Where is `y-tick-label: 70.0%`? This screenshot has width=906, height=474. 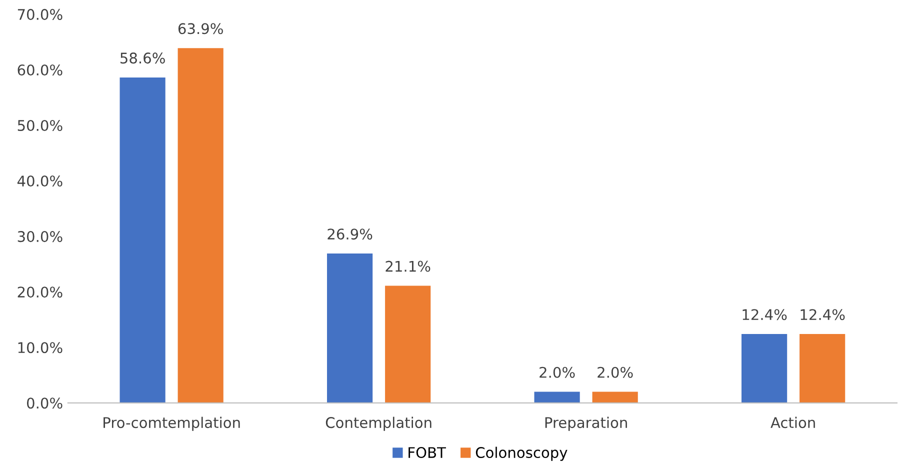
y-tick-label: 70.0% is located at coordinates (40, 14).